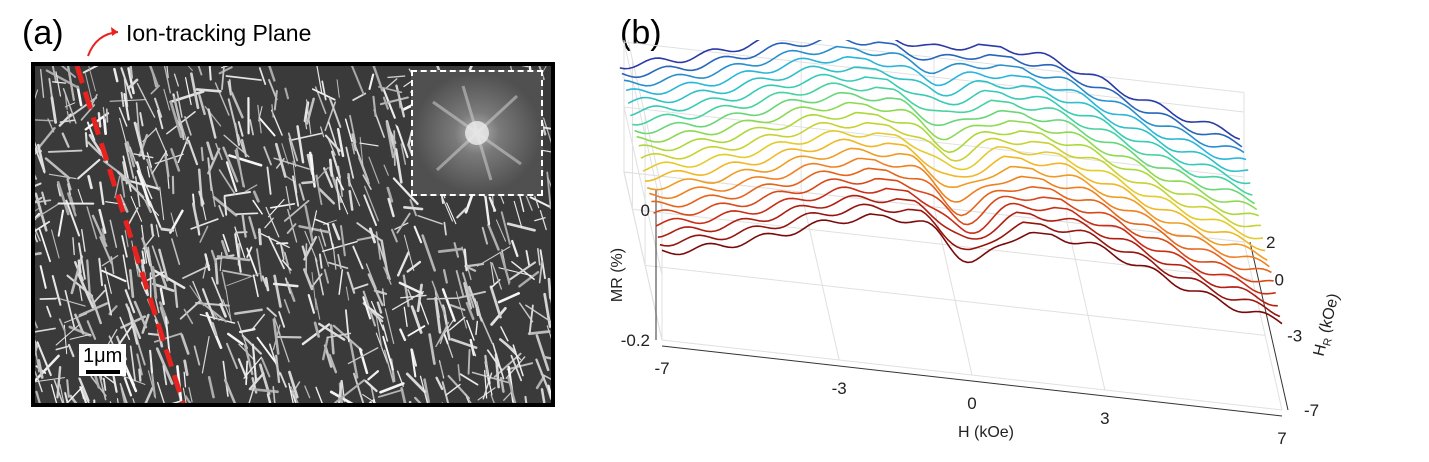 Image resolution: width=1429 pixels, height=462 pixels. I want to click on annotation-arrow-icon, so click(103, 42).